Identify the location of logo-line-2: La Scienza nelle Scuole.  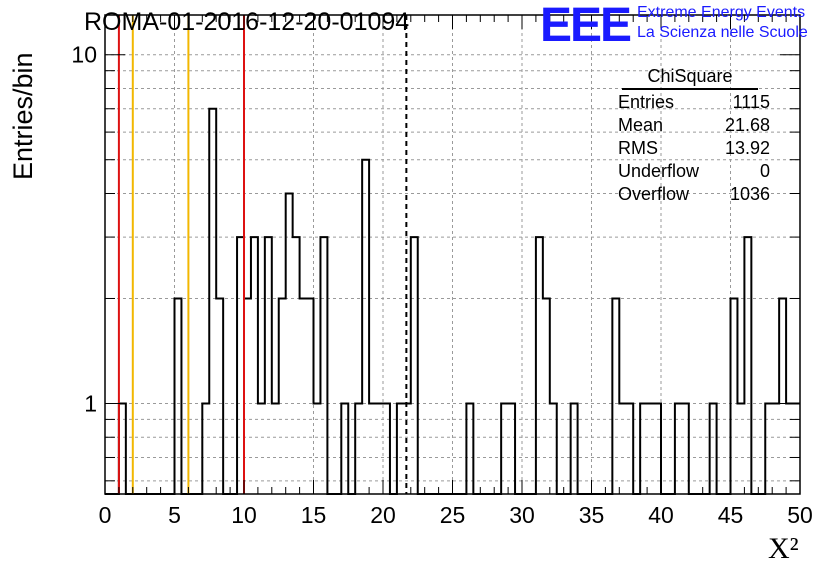
(722, 32).